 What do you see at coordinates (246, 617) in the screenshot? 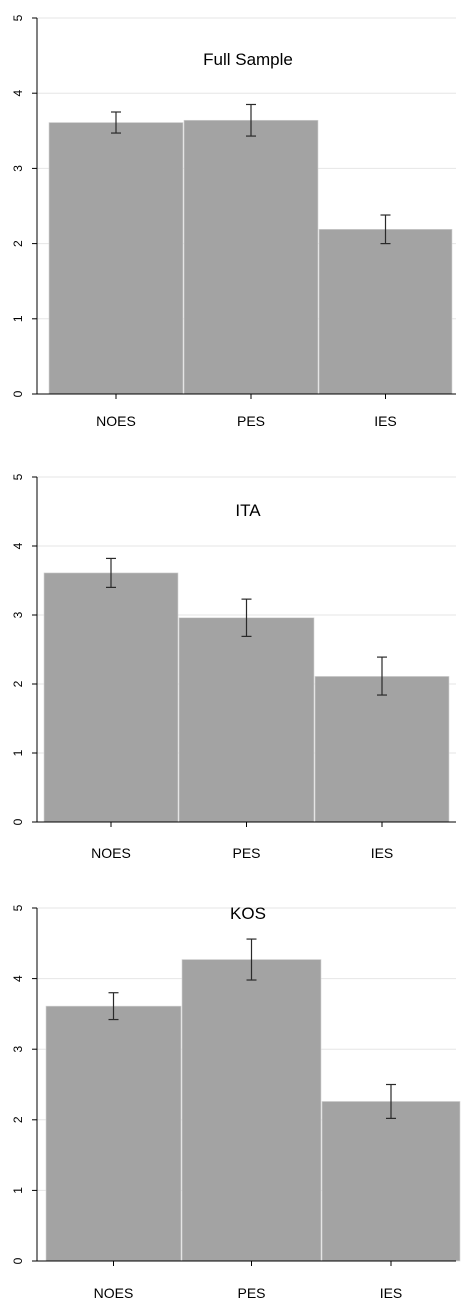
I see `error-bar-ita-pes` at bounding box center [246, 617].